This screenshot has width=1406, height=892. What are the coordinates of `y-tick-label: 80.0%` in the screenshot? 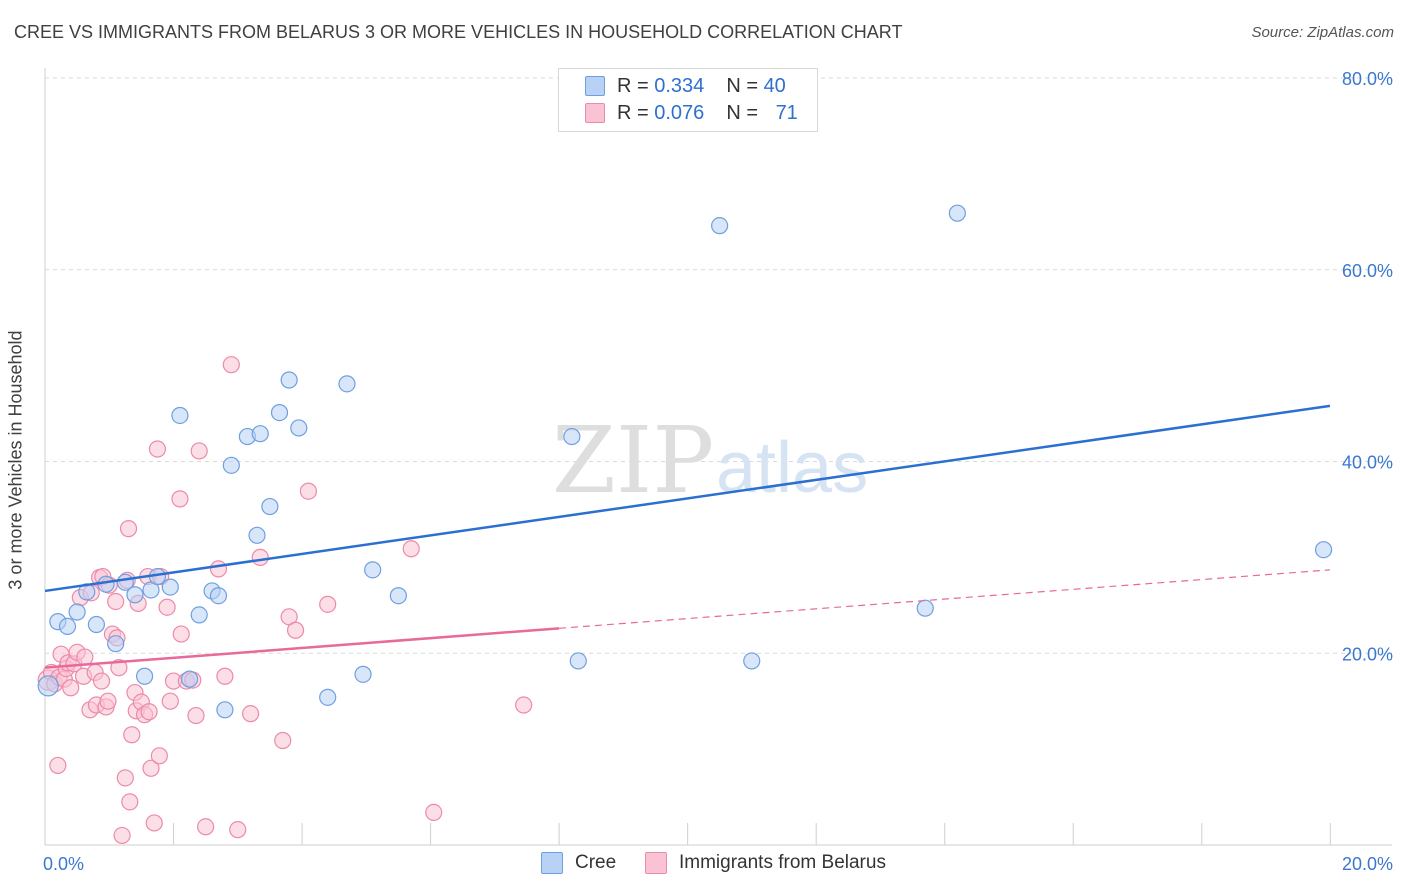 It's located at (1367, 79).